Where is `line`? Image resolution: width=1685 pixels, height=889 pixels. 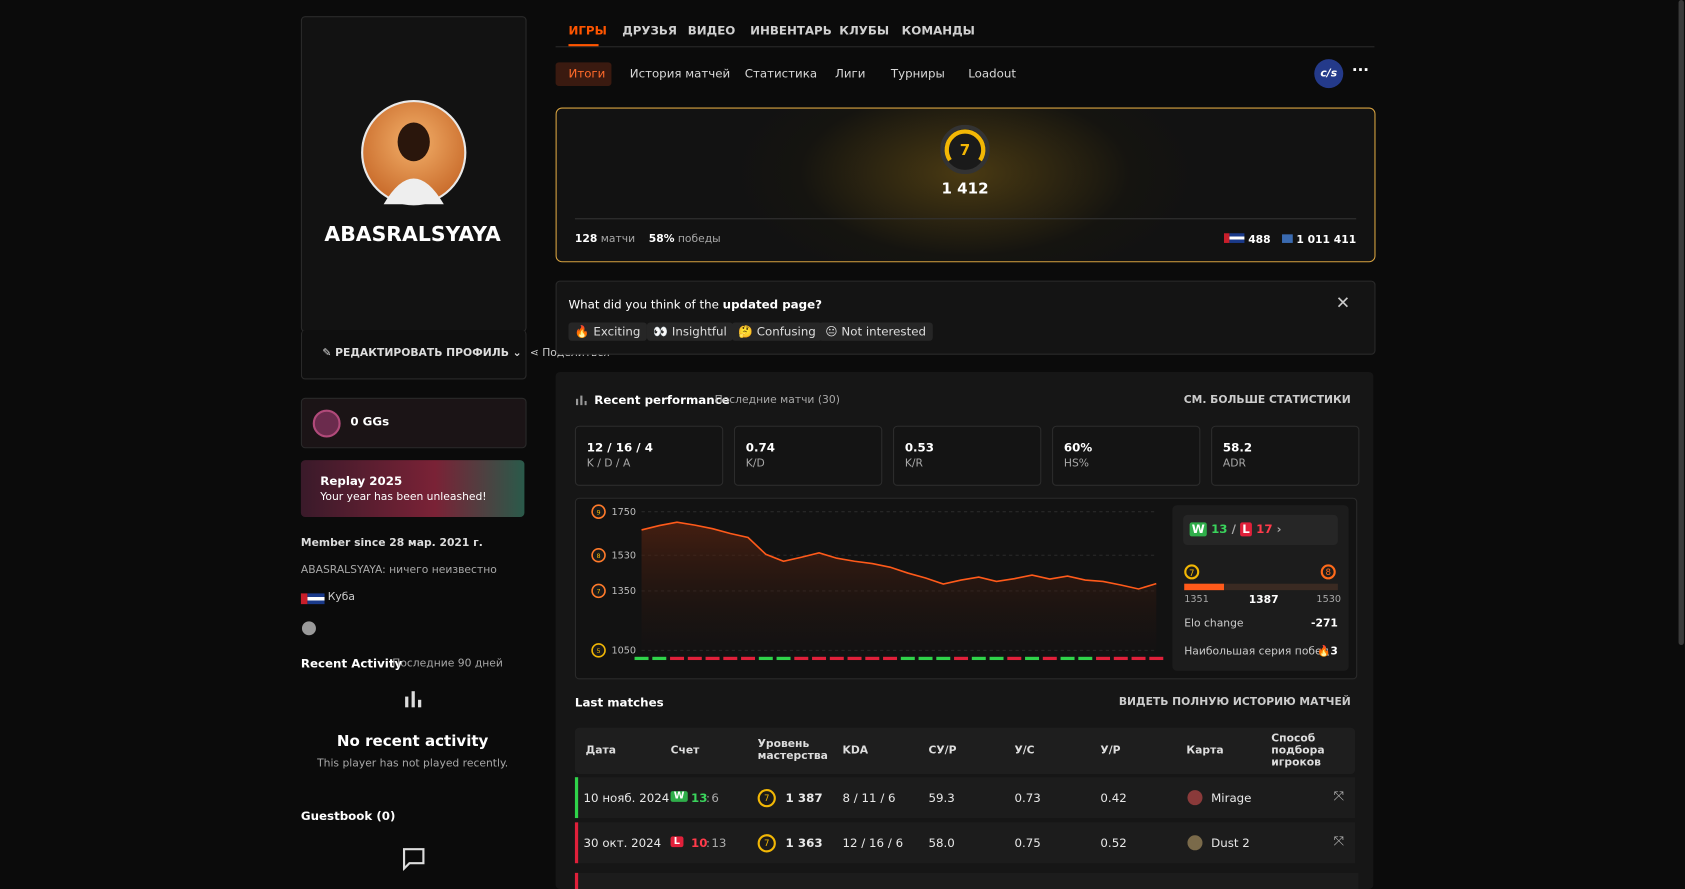 line is located at coordinates (899, 555).